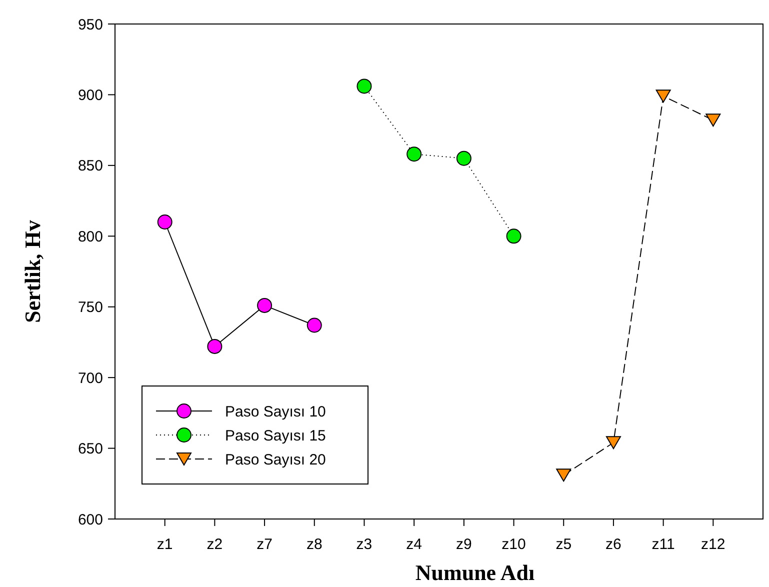 The width and height of the screenshot is (769, 587). What do you see at coordinates (564, 544) in the screenshot?
I see `x-tick-label: z5` at bounding box center [564, 544].